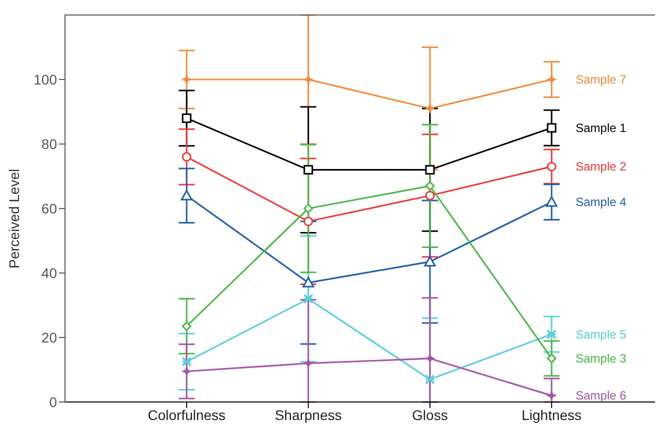 The height and width of the screenshot is (429, 671). I want to click on series-label: Sample 2, so click(601, 167).